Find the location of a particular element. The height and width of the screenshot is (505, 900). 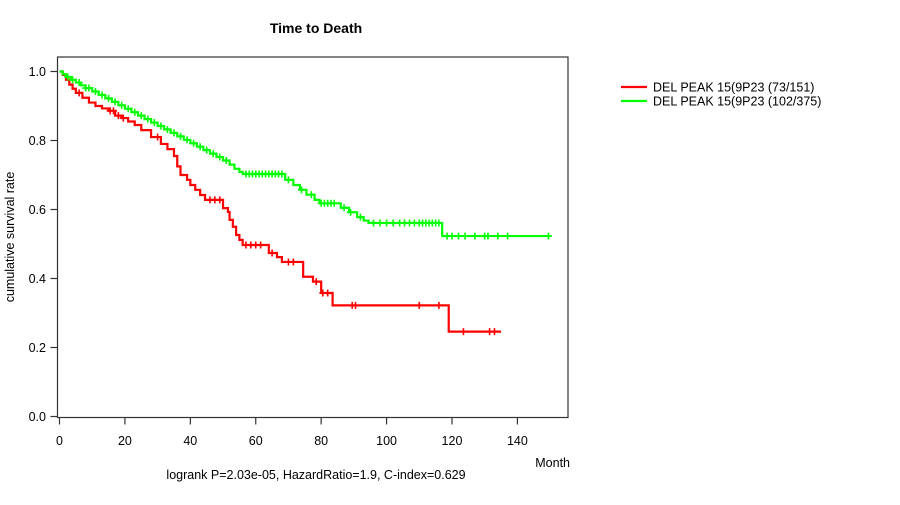

y-tick-label: 1.0 is located at coordinates (37, 72).